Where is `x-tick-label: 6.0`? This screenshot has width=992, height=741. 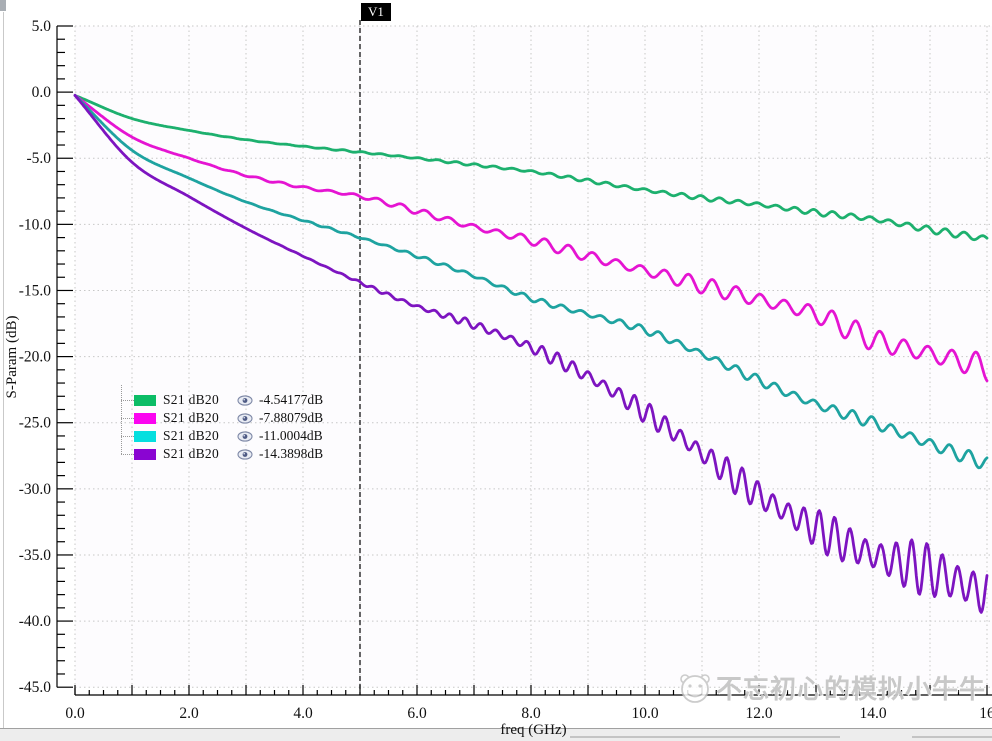
x-tick-label: 6.0 is located at coordinates (417, 713).